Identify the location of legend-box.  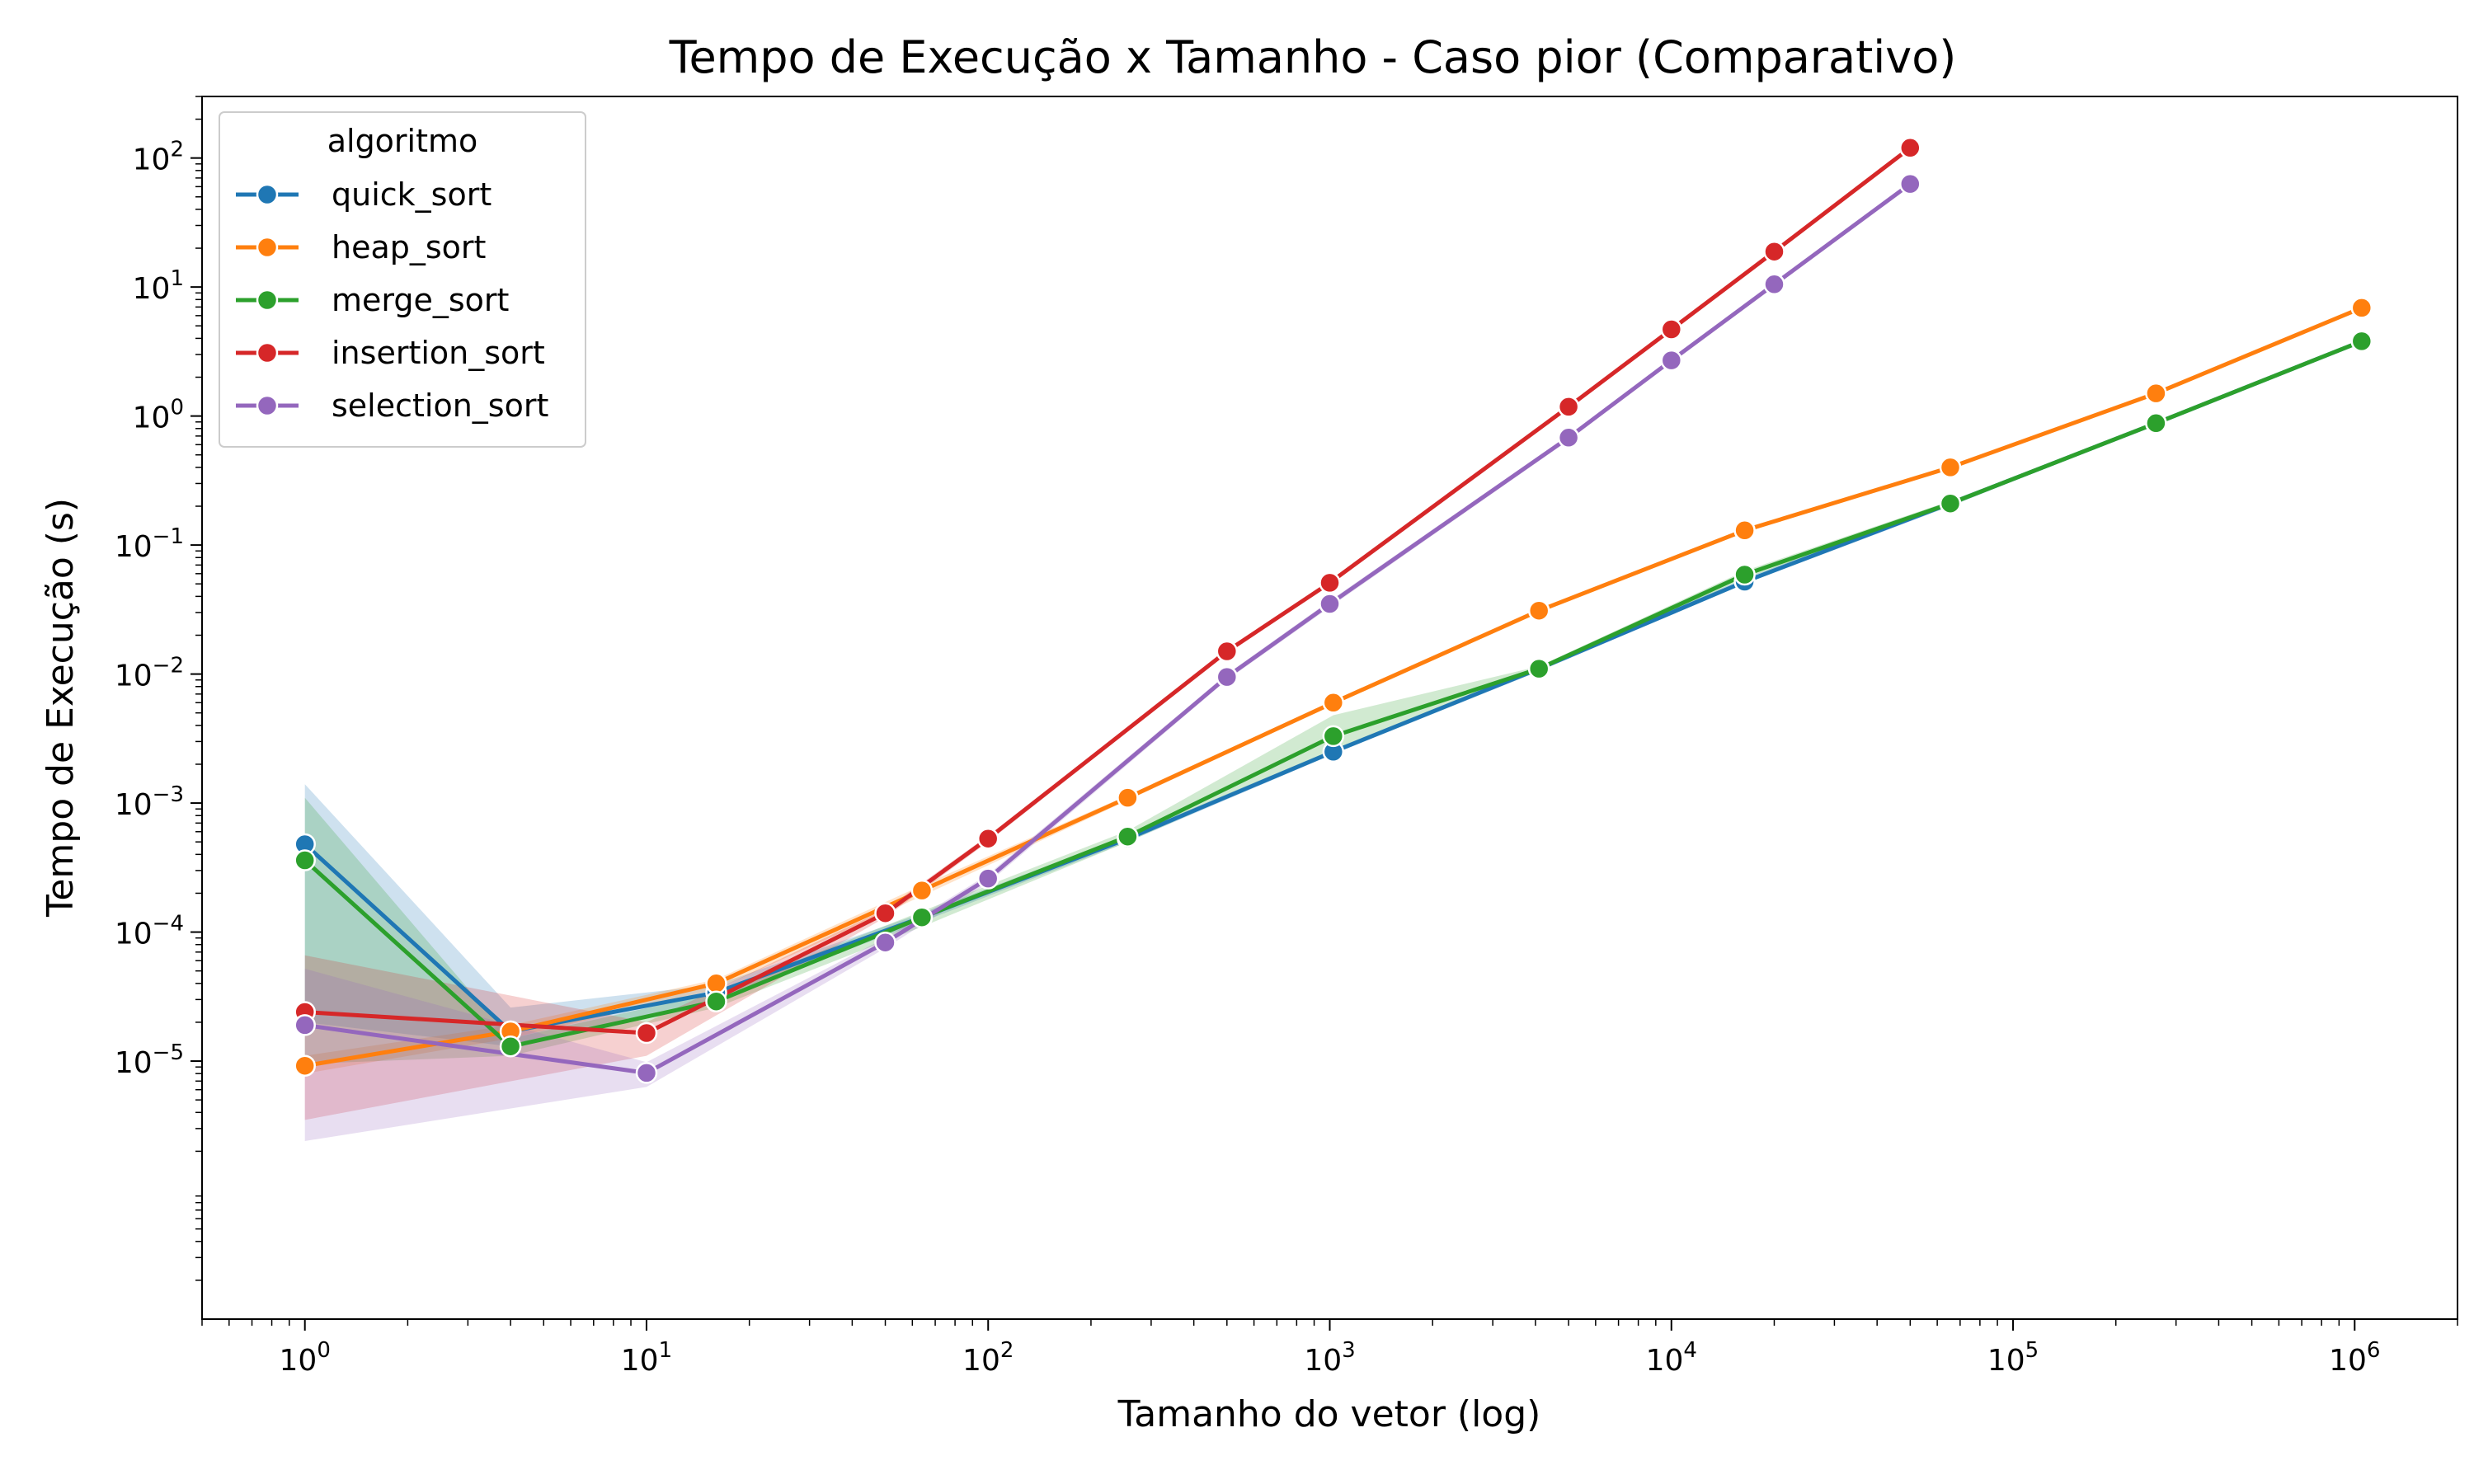
(402, 279).